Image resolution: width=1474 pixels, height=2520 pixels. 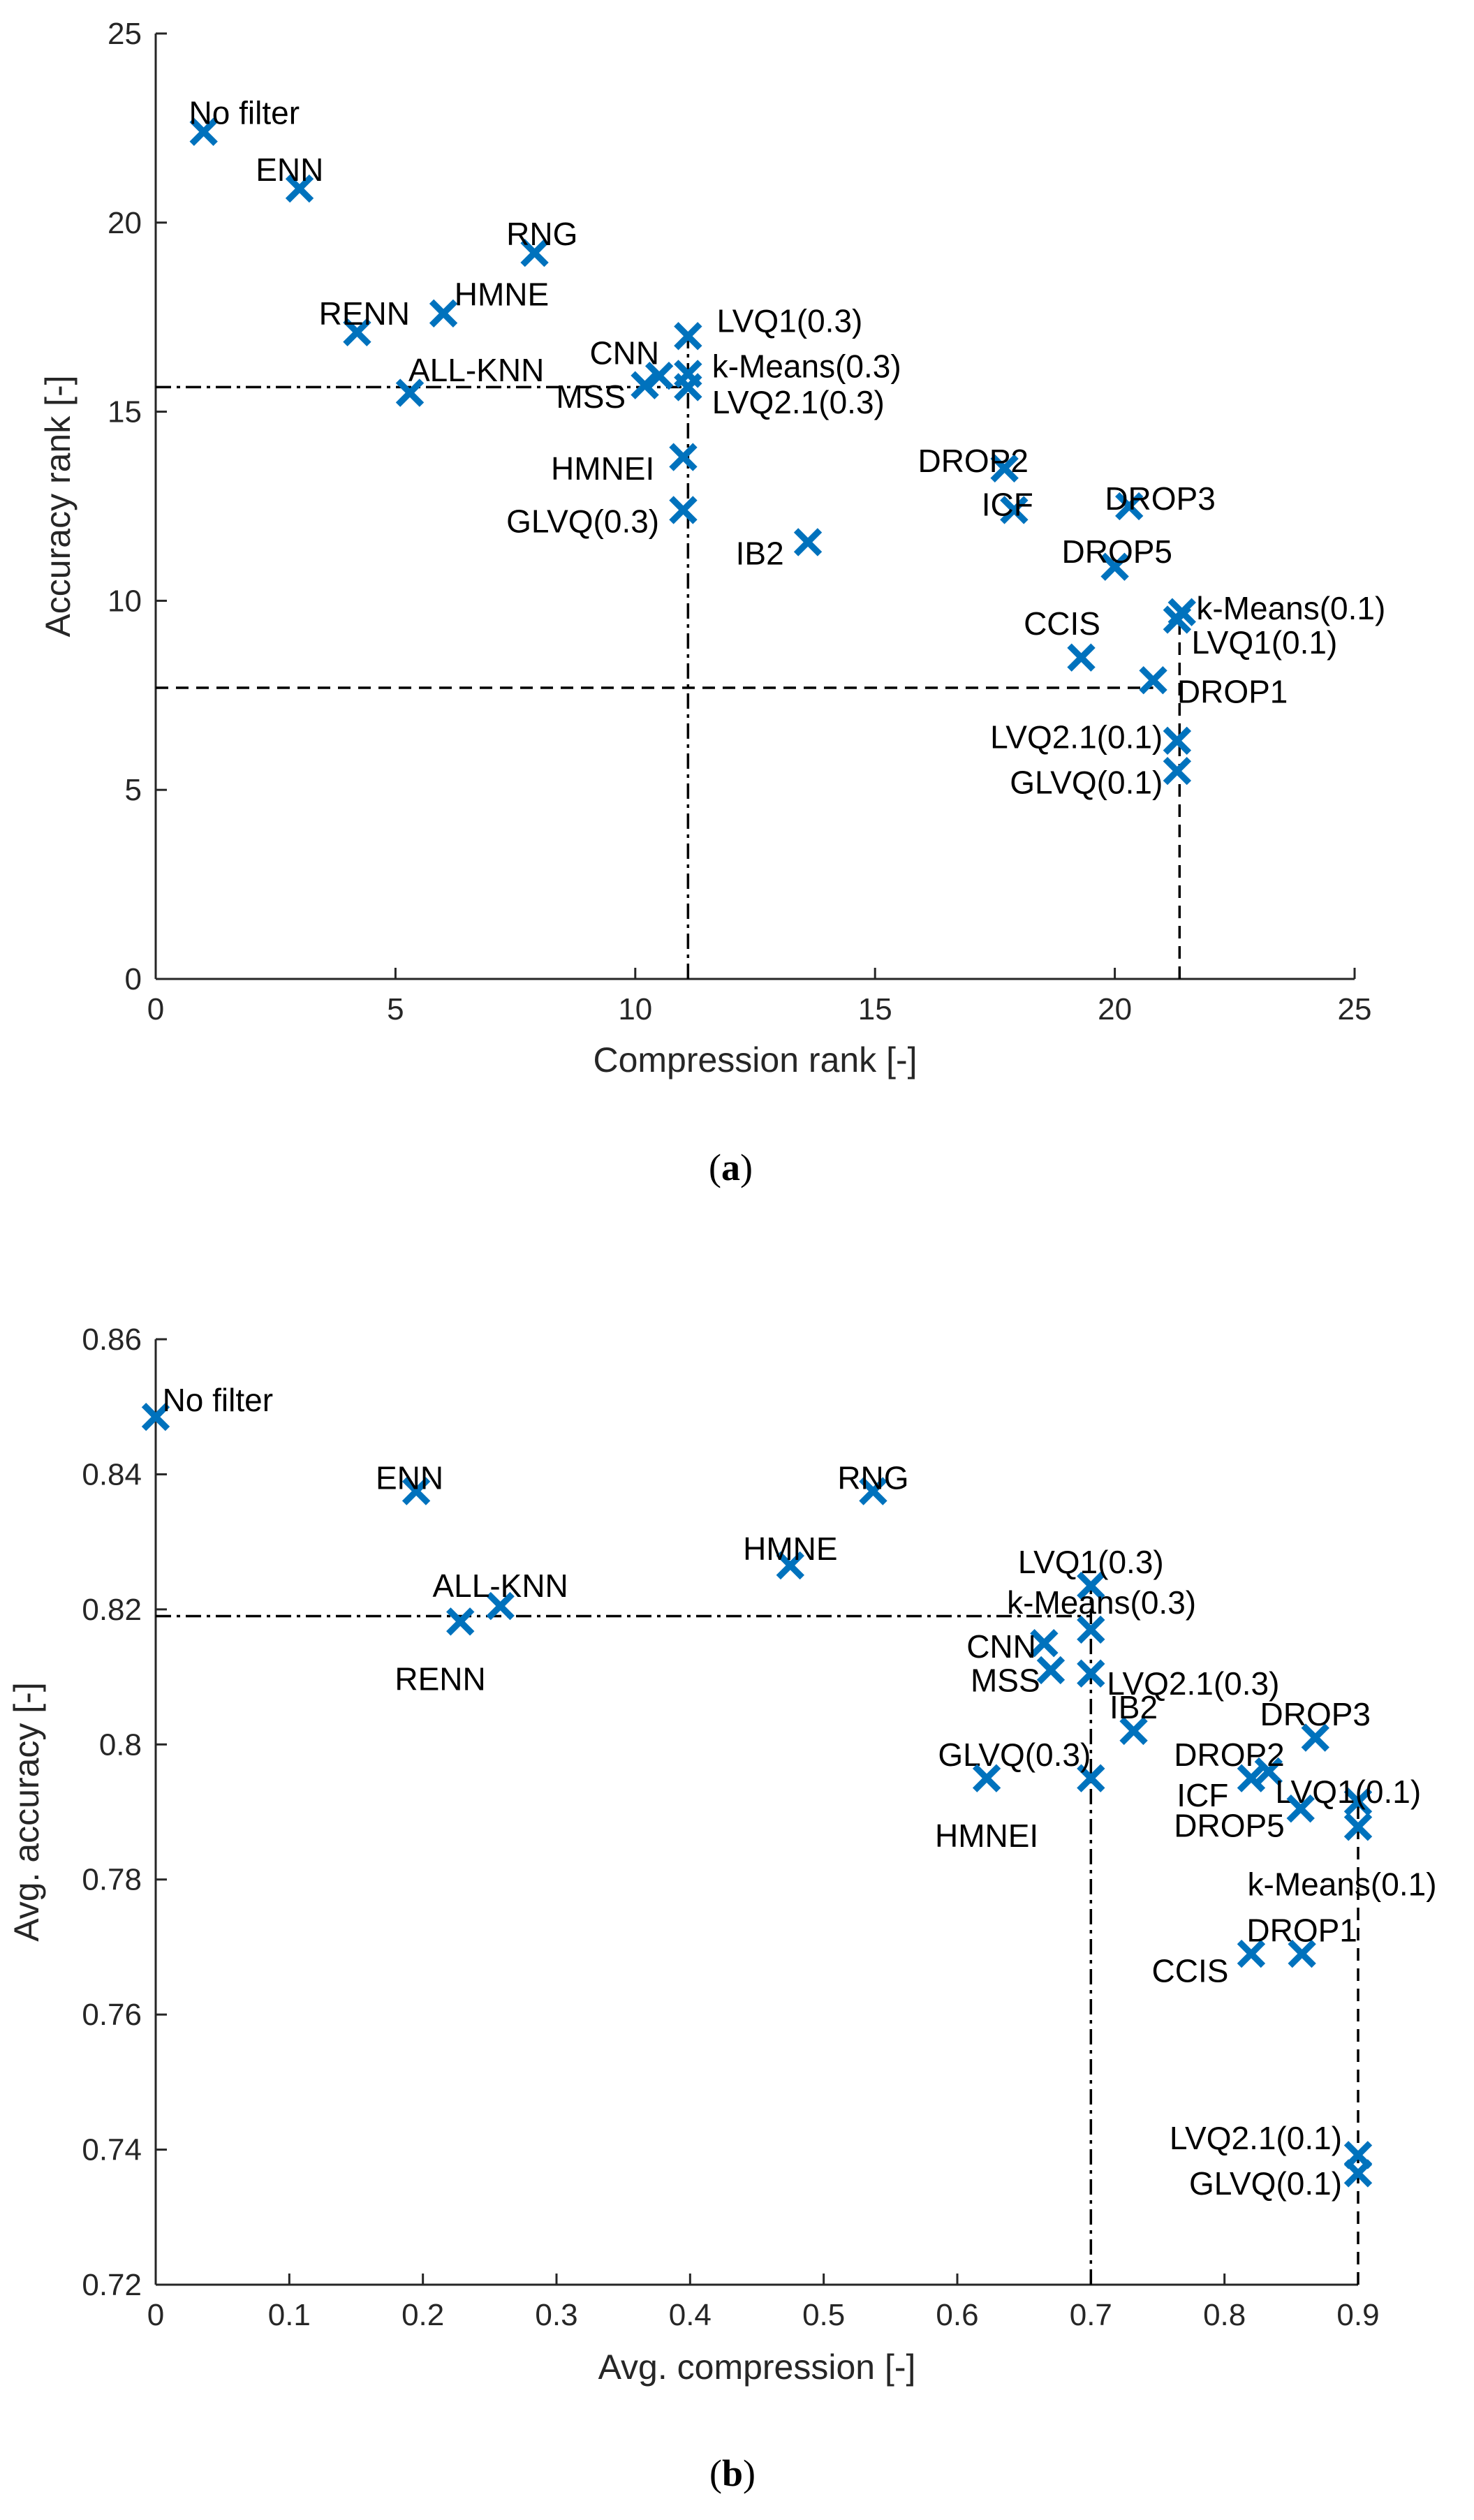 I want to click on data-point-label: No filter, so click(x=218, y=1400).